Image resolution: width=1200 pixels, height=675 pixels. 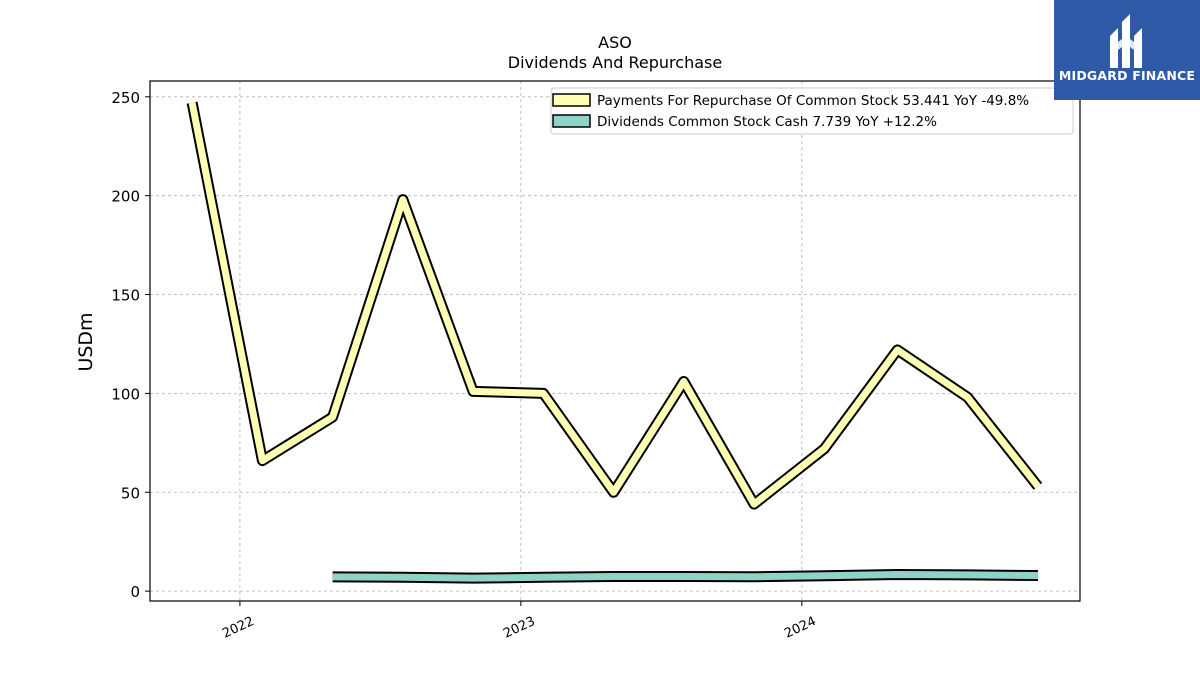 I want to click on y-tick-label: 250, so click(x=125, y=98).